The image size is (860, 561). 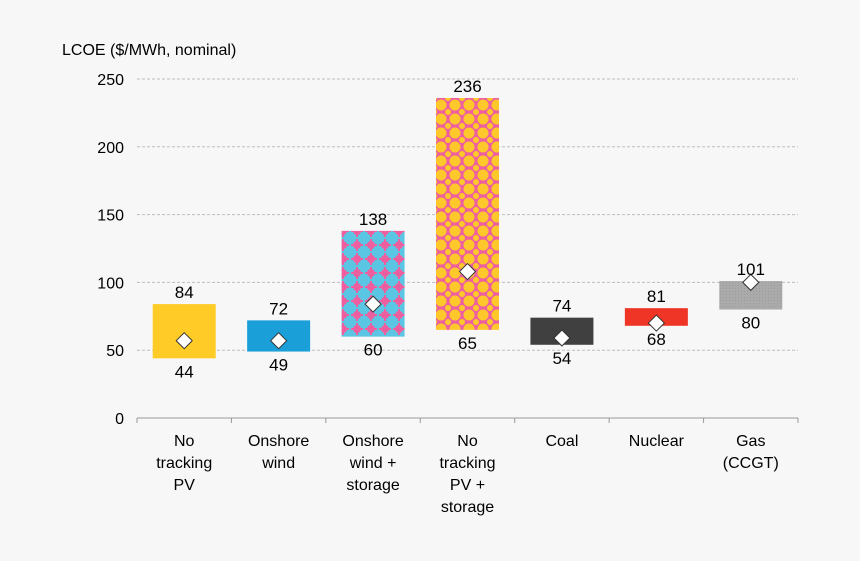 What do you see at coordinates (751, 452) in the screenshot?
I see `category-label: Gas (CCGT)` at bounding box center [751, 452].